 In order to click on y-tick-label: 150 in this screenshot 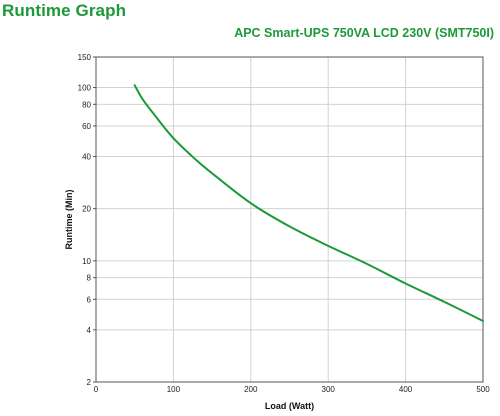, I will do `click(85, 57)`.